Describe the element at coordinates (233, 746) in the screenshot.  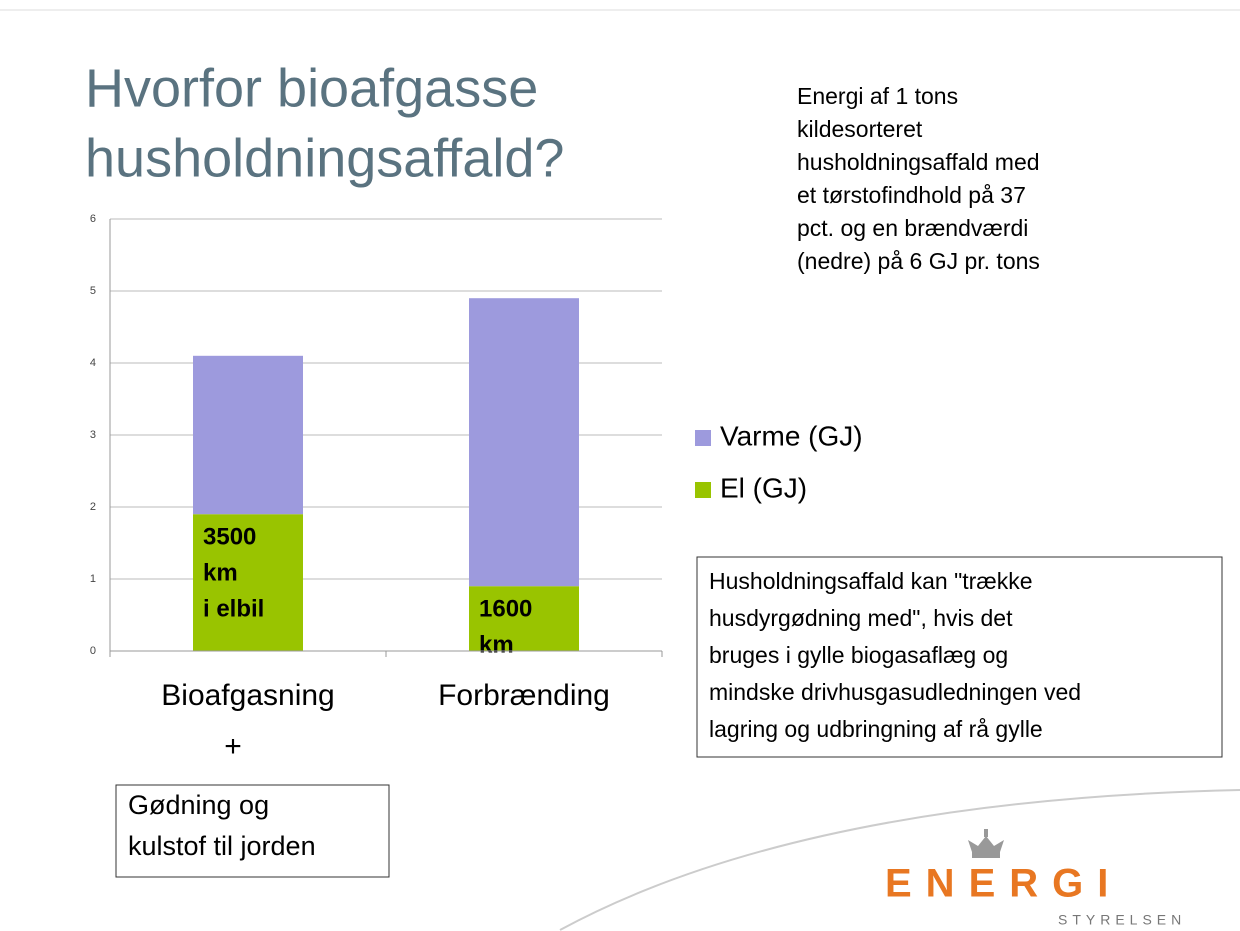
I see `plus-sign: +` at that location.